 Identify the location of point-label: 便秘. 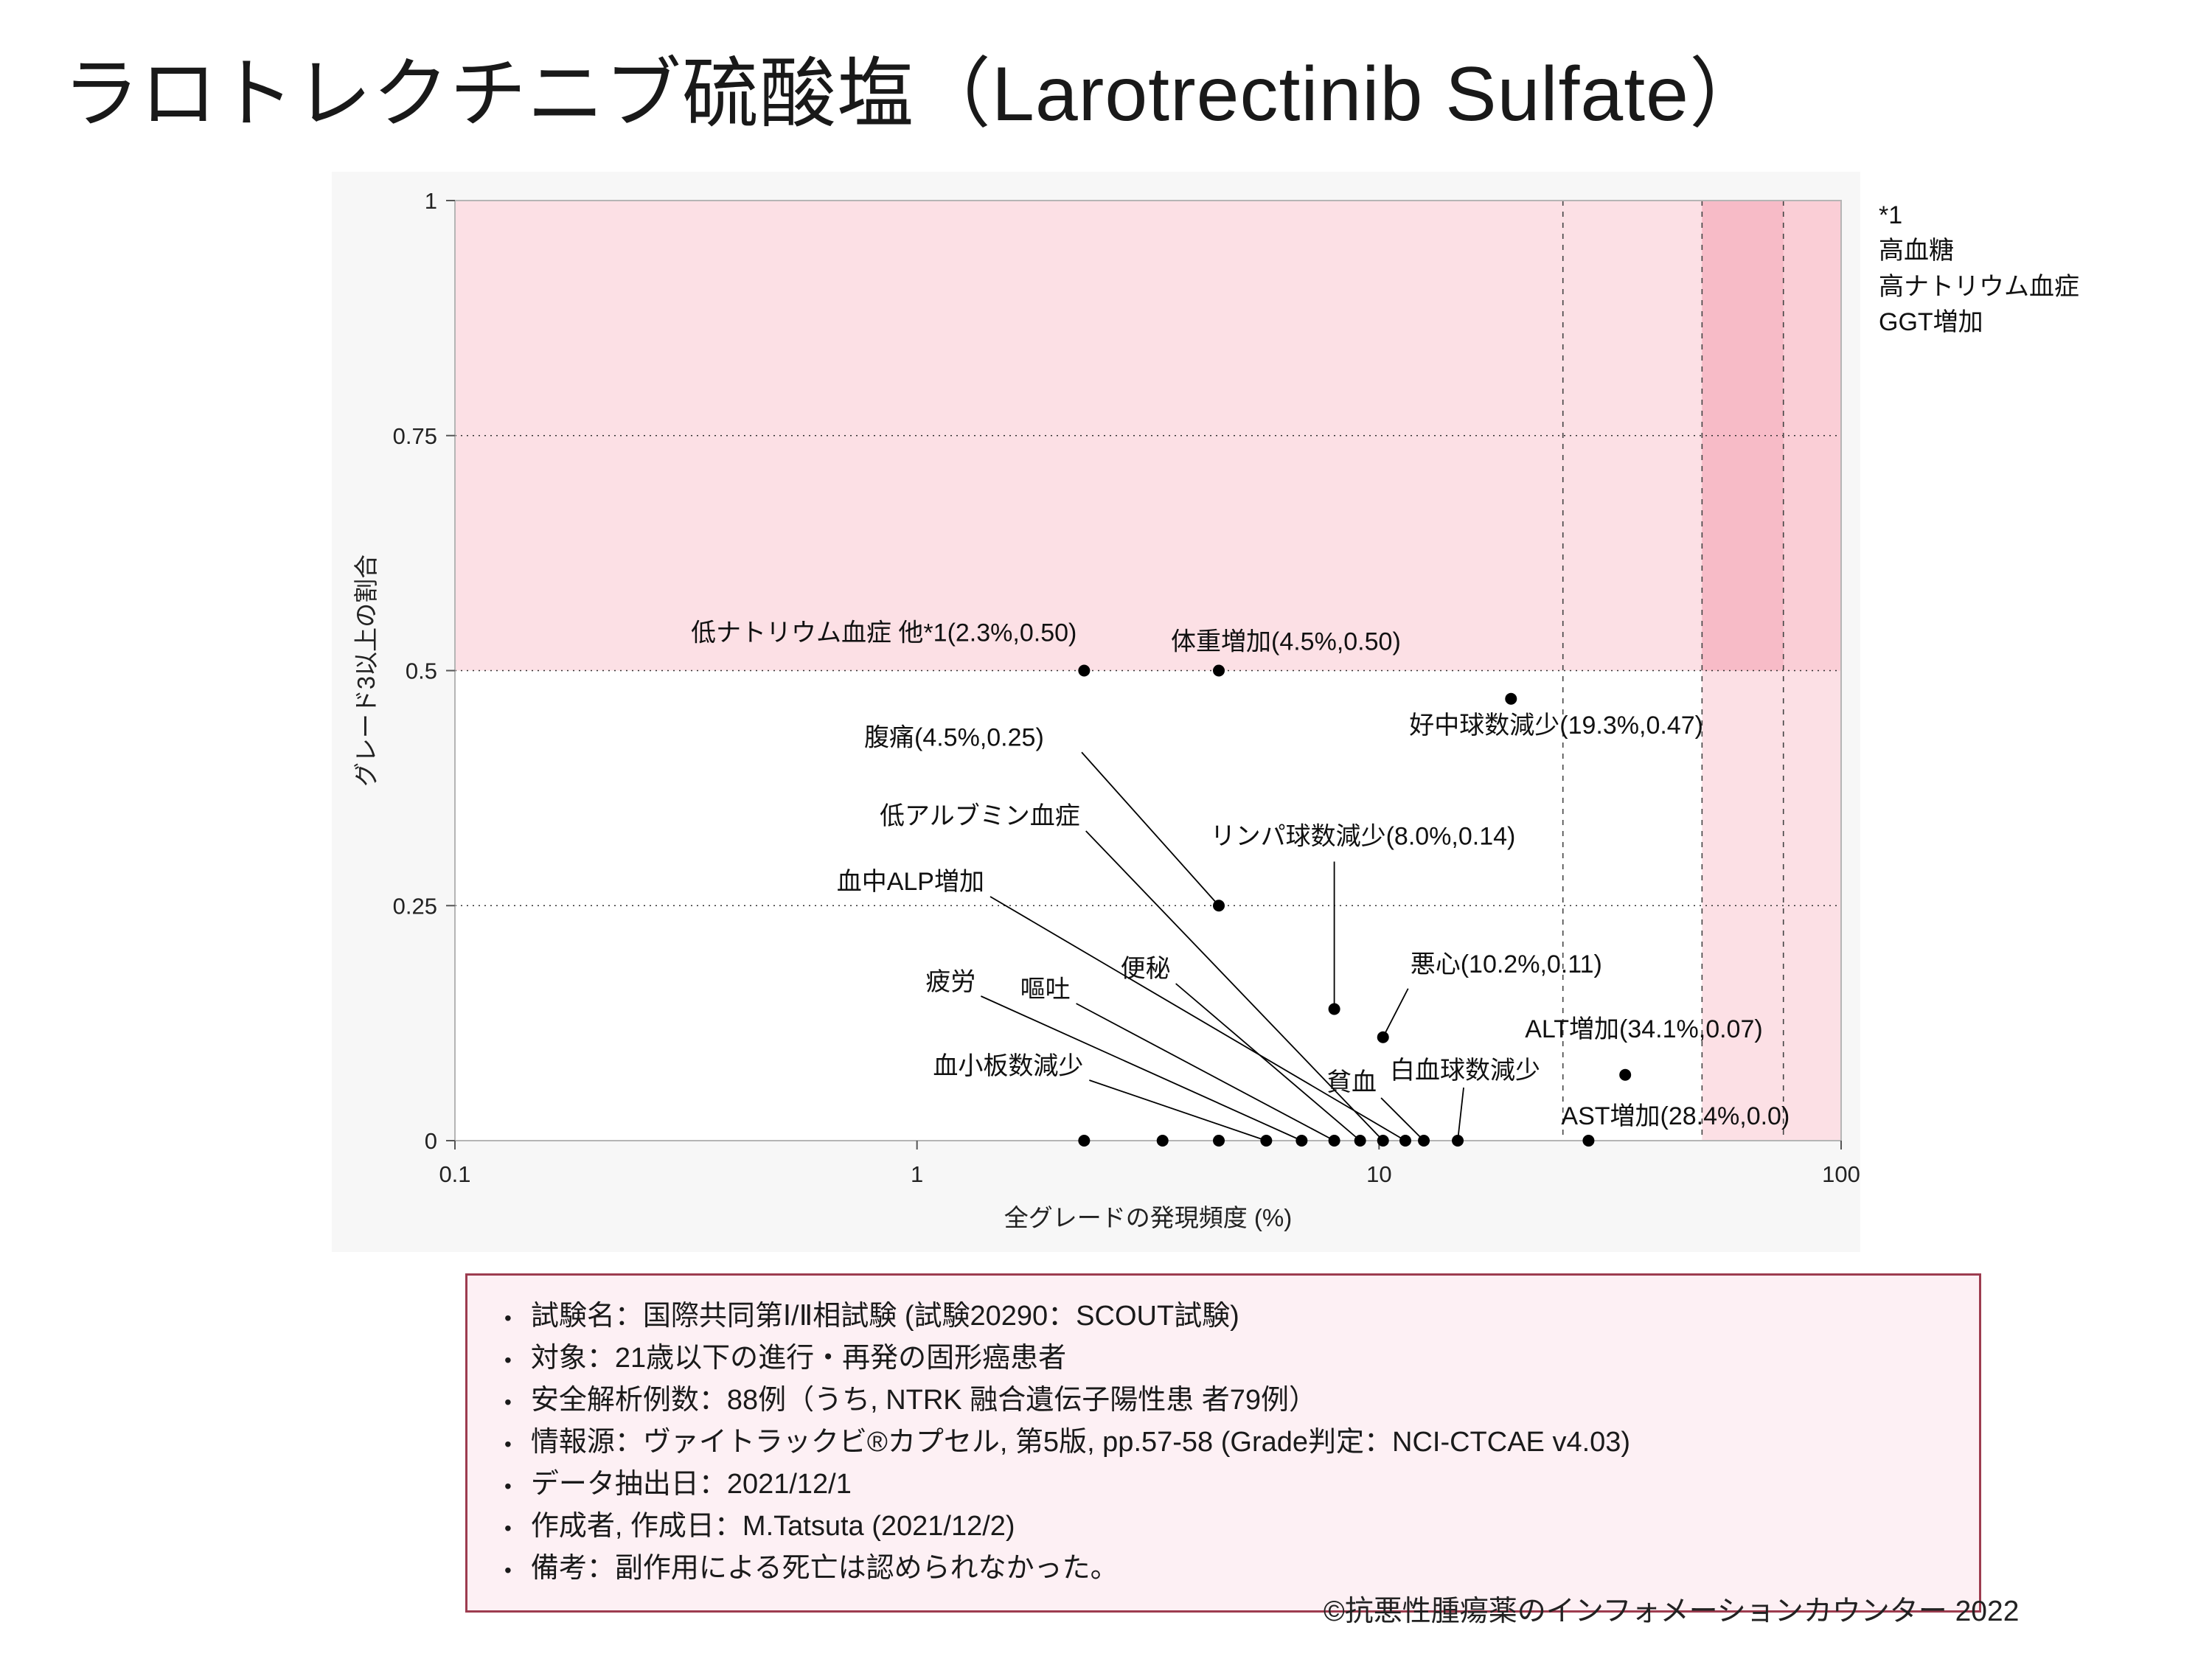
(1146, 969).